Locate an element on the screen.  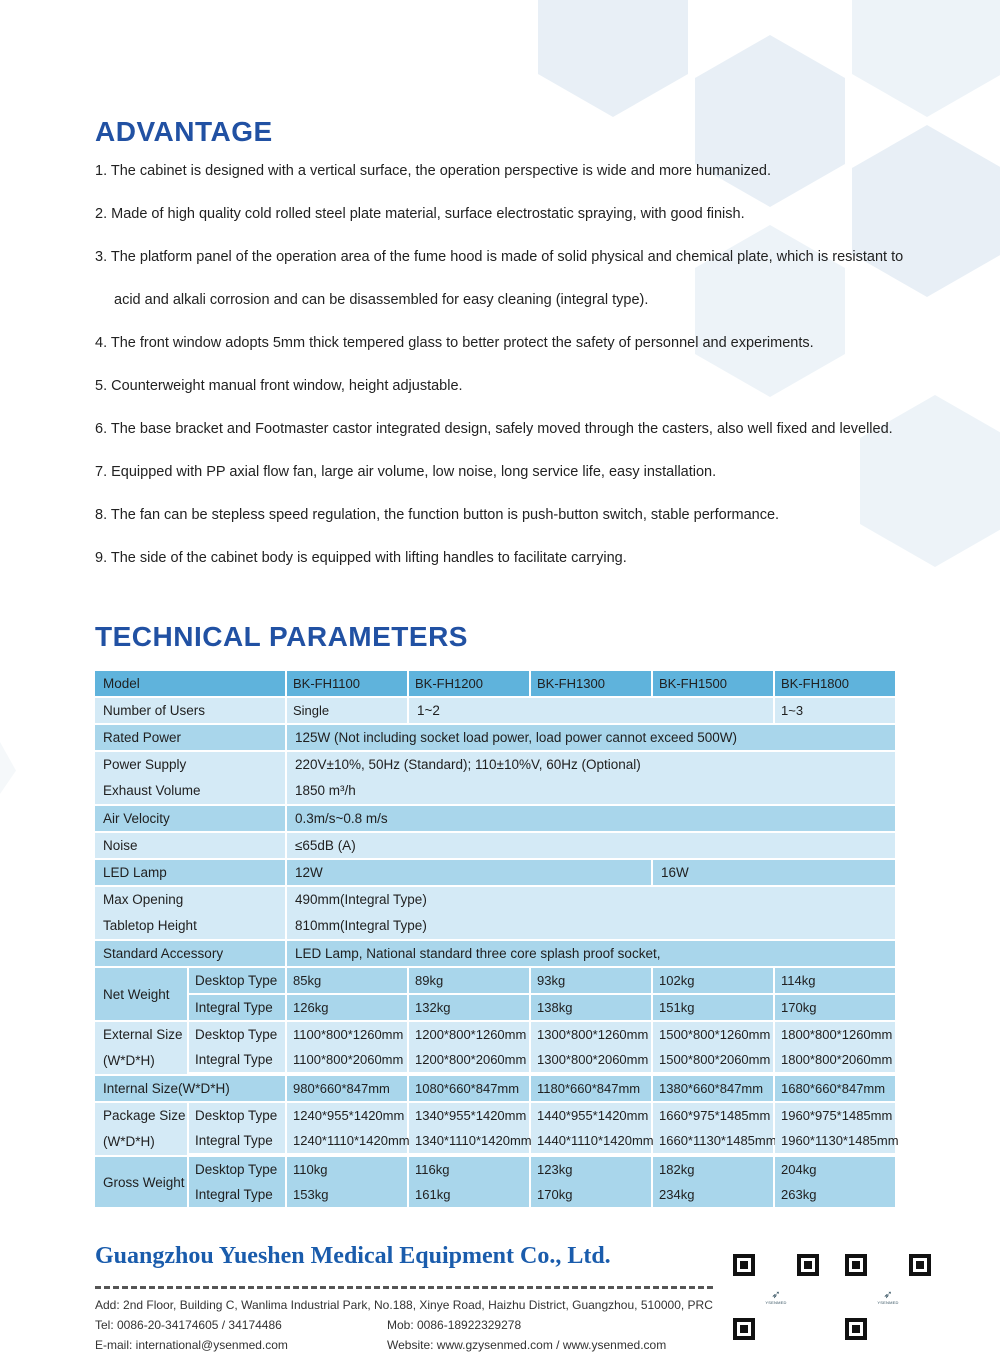
cell-value: 151kg is located at coordinates (713, 1007).